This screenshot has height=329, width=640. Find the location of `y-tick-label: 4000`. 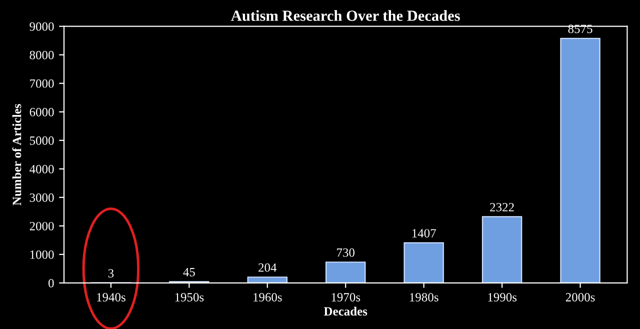

y-tick-label: 4000 is located at coordinates (42, 169).